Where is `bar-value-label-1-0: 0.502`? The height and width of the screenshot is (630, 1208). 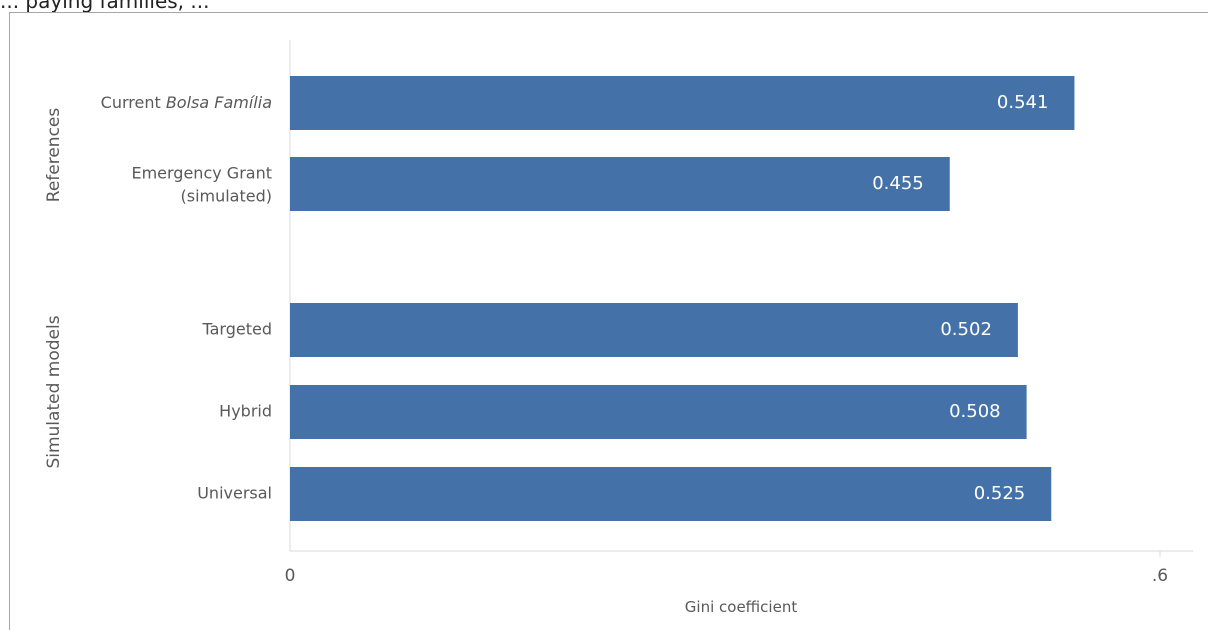
bar-value-label-1-0: 0.502 is located at coordinates (966, 329).